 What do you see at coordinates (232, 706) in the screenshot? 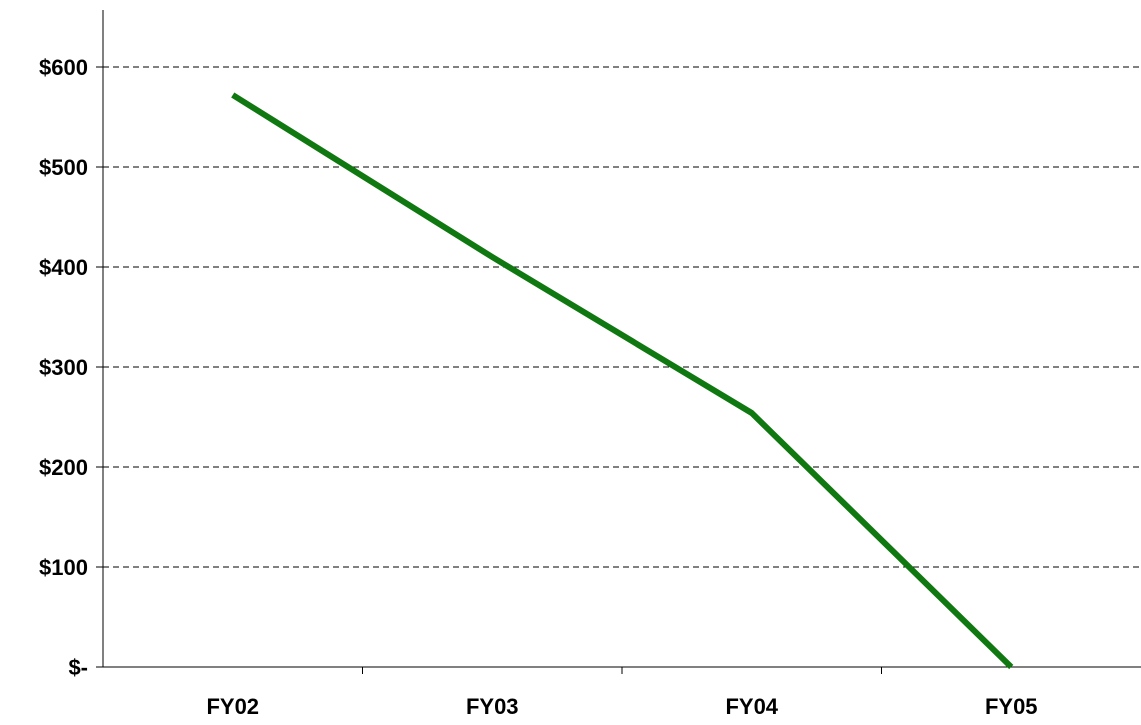
I see `x-tick-label: FY02` at bounding box center [232, 706].